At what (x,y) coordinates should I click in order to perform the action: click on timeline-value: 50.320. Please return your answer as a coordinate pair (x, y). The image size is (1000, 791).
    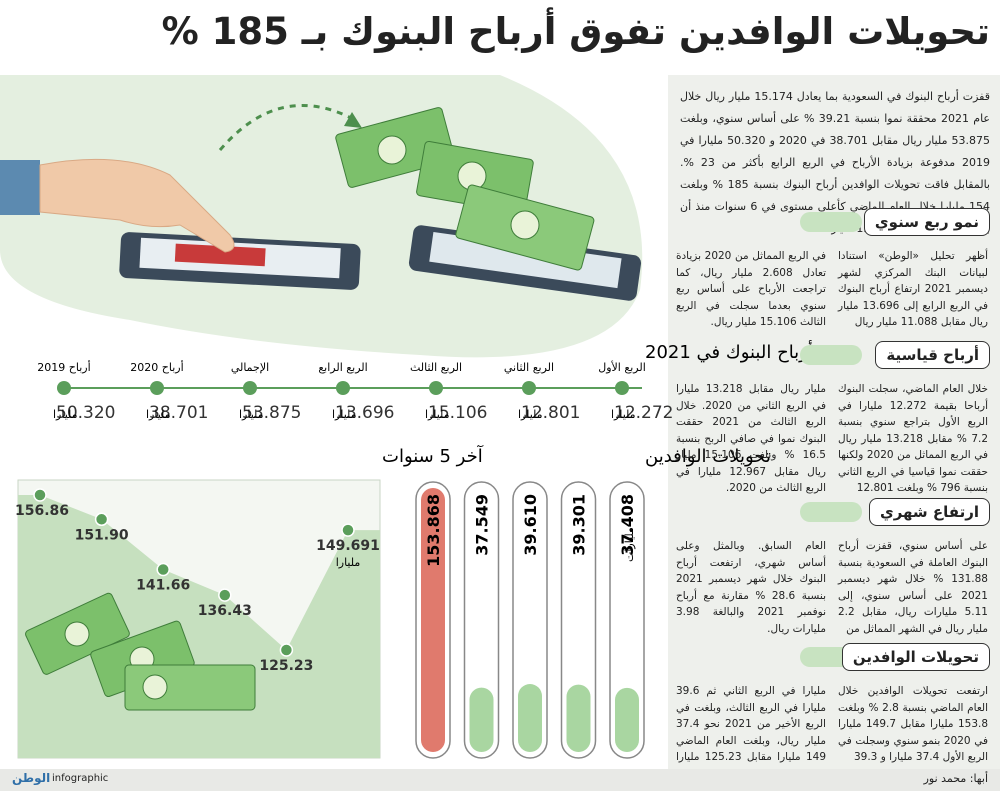
    Looking at the image, I should click on (85, 413).